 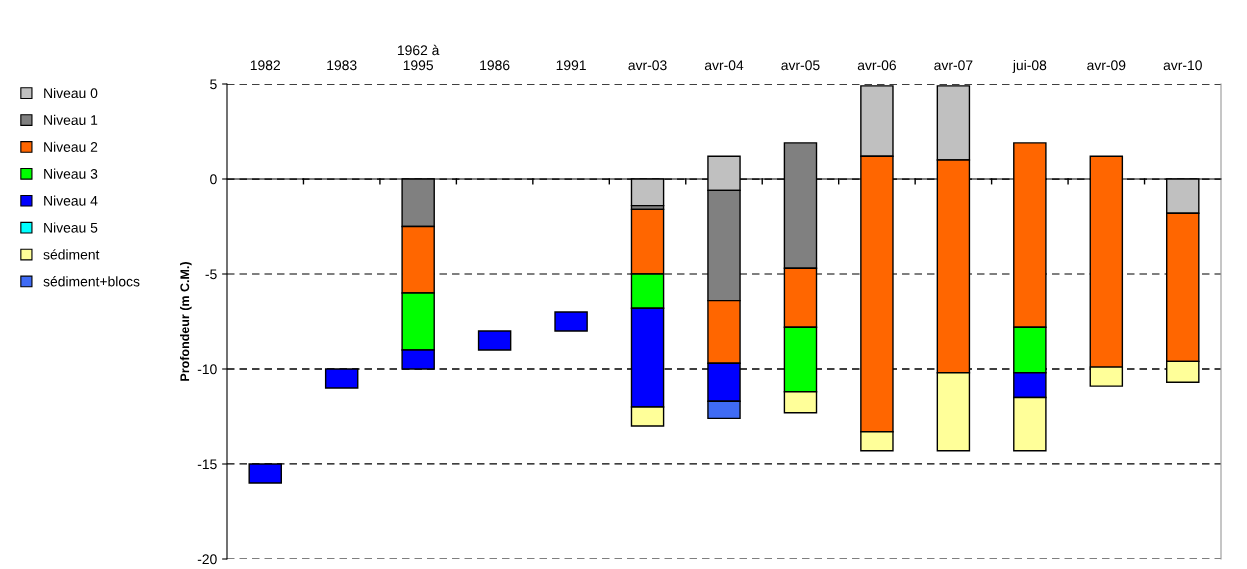 I want to click on x-tick-label: jui-08, so click(x=1029, y=66).